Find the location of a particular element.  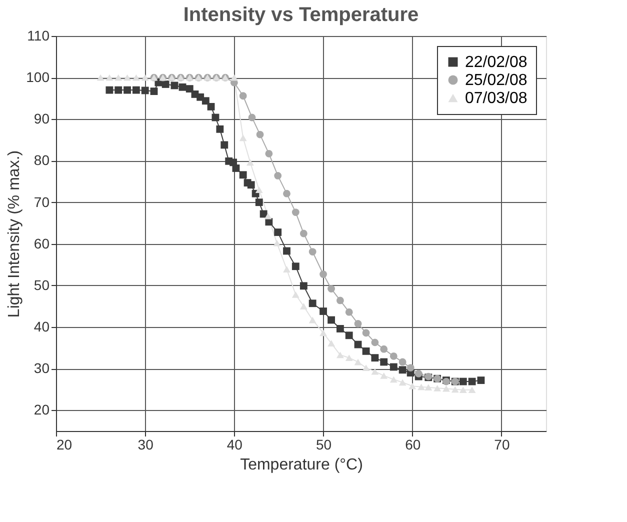

x-tick-label: 60 is located at coordinates (413, 444).